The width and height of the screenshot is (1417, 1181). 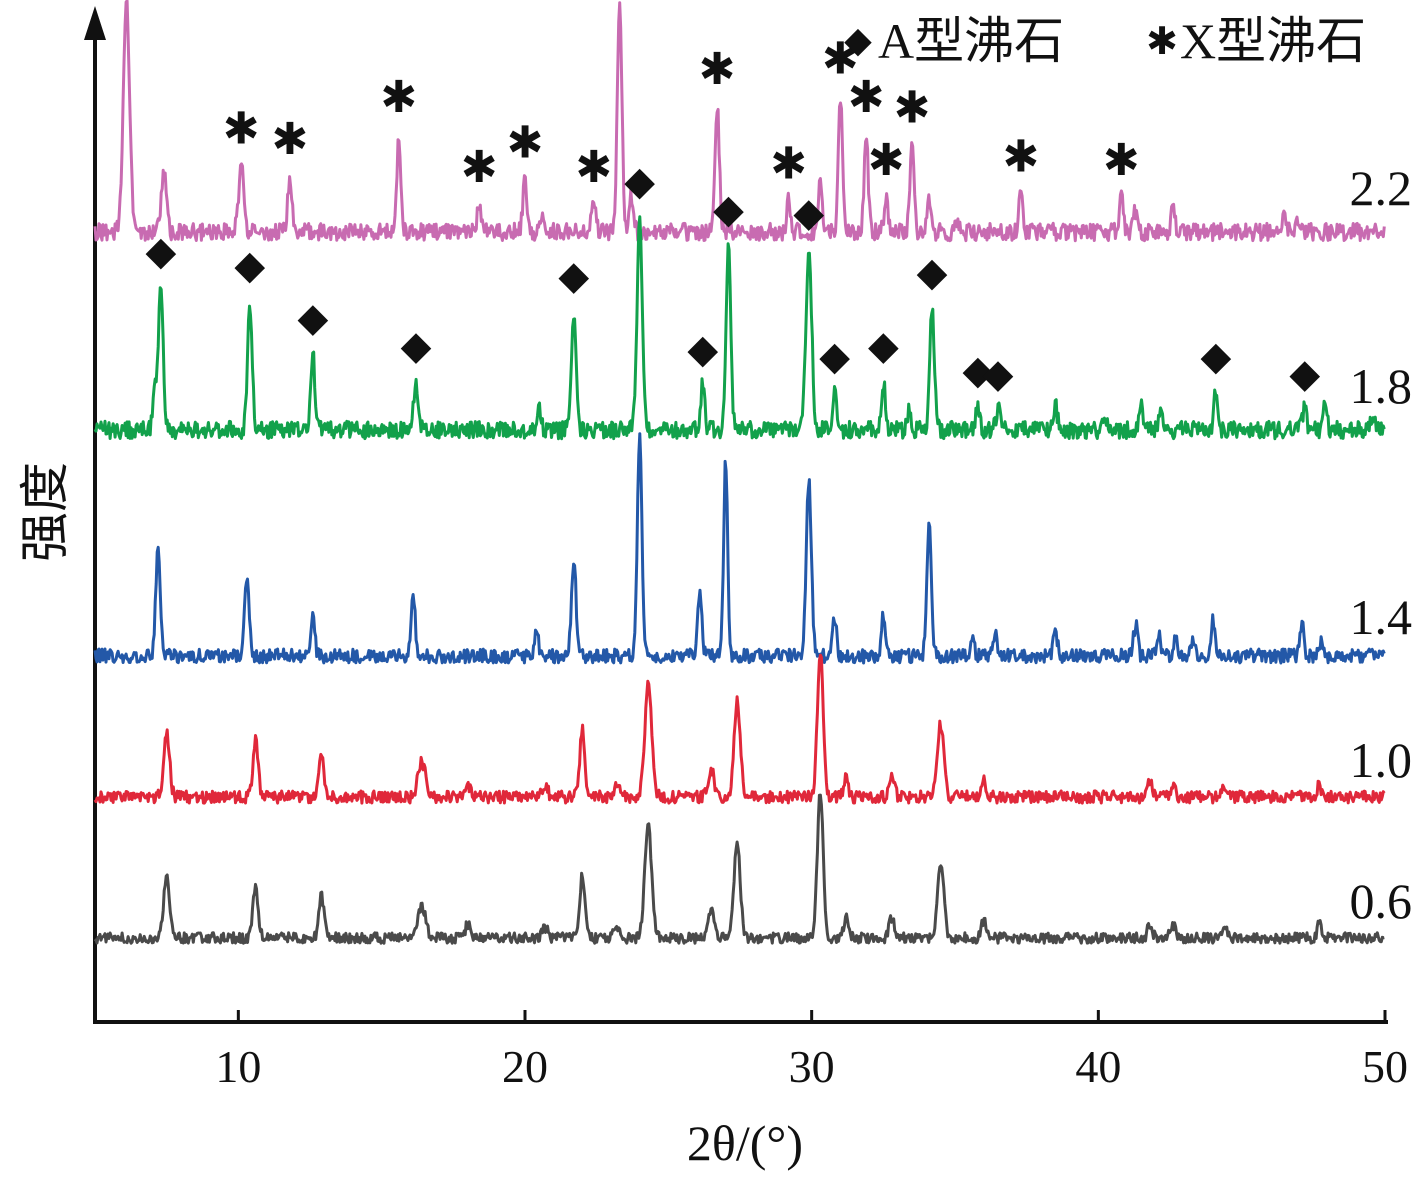 I want to click on legend-asterisk-icon: ✱, so click(x=1162, y=41).